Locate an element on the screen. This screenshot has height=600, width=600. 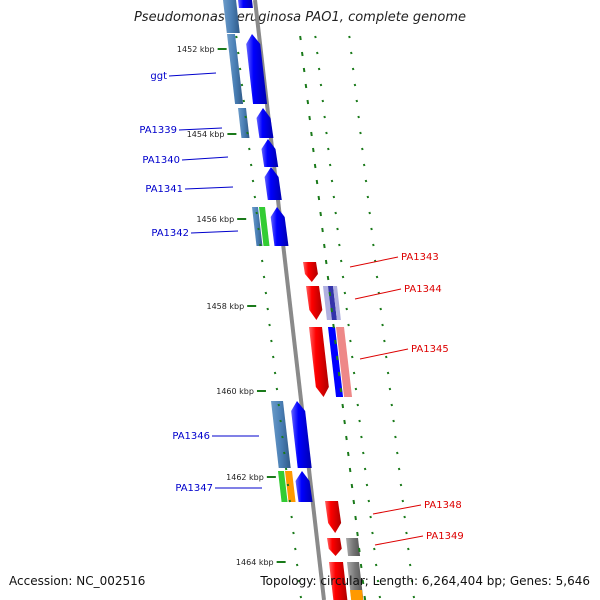
gene-label: PA1349 is located at coordinates (445, 536).